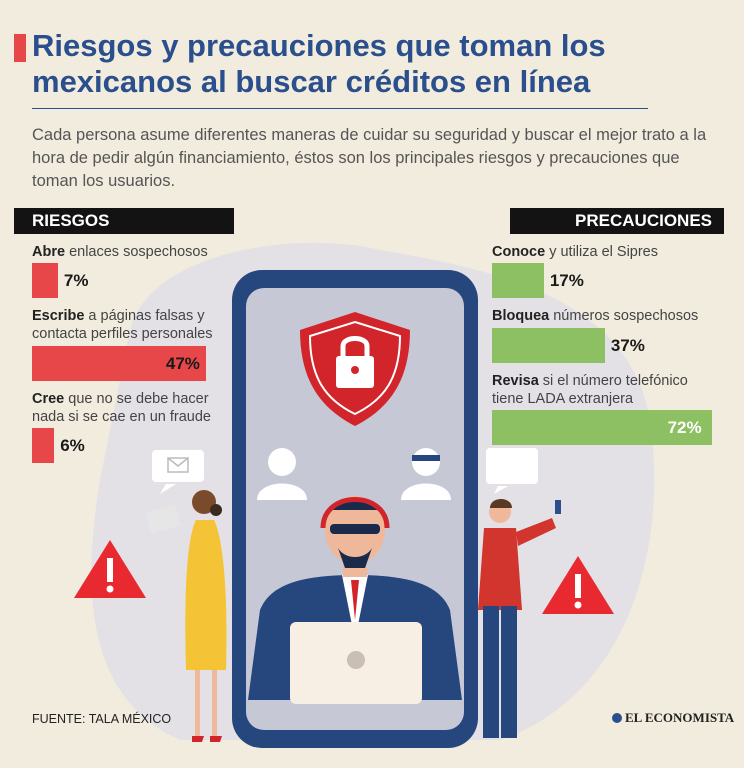  Describe the element at coordinates (627, 345) in the screenshot. I see `bar-value-label: 37%` at that location.